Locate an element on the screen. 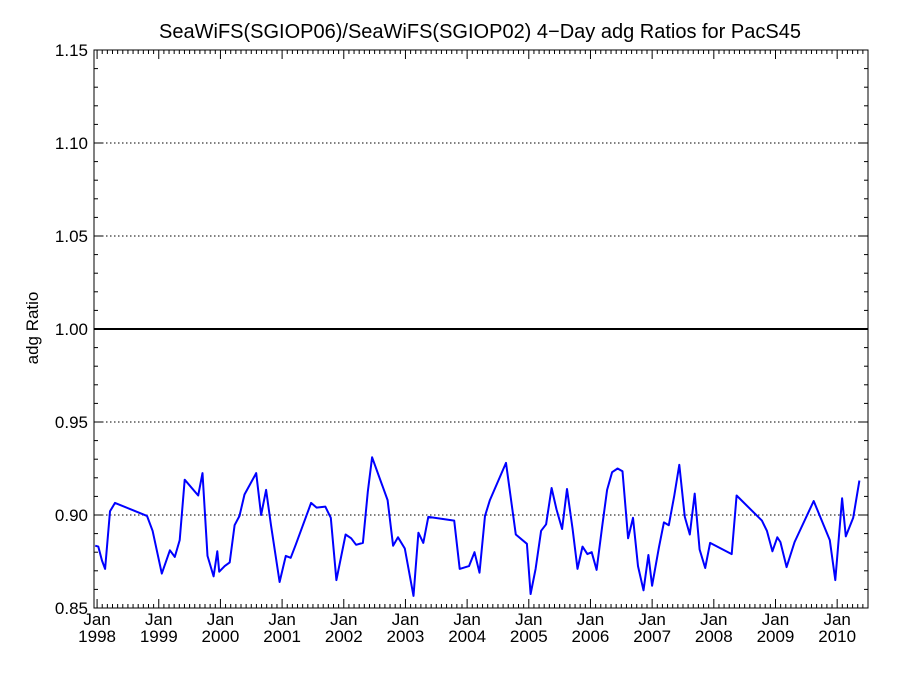 This screenshot has width=900, height=675. y-tick-label: 1.10 is located at coordinates (71, 143).